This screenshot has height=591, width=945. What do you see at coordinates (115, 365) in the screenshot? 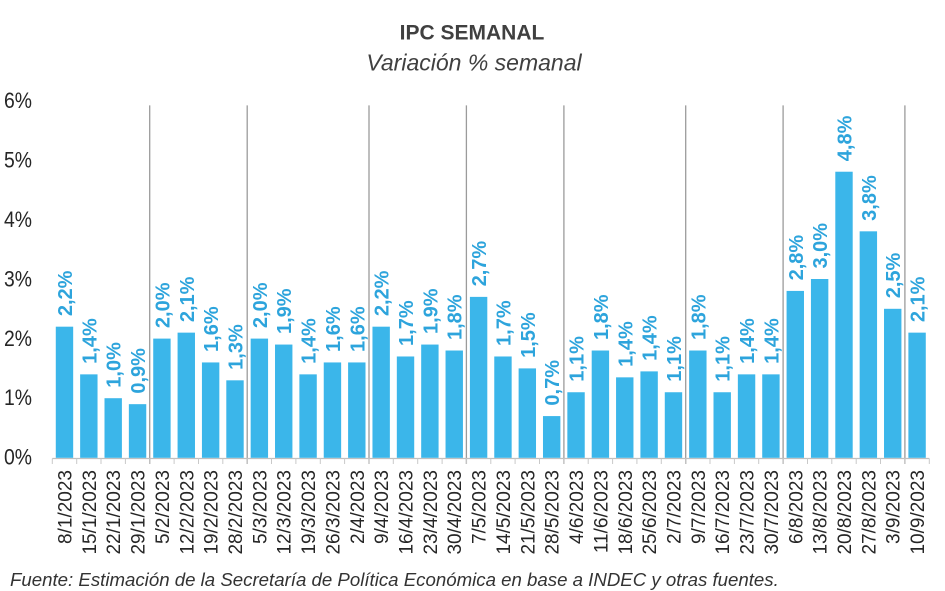
I see `svg-text: 1,0%` at bounding box center [115, 365].